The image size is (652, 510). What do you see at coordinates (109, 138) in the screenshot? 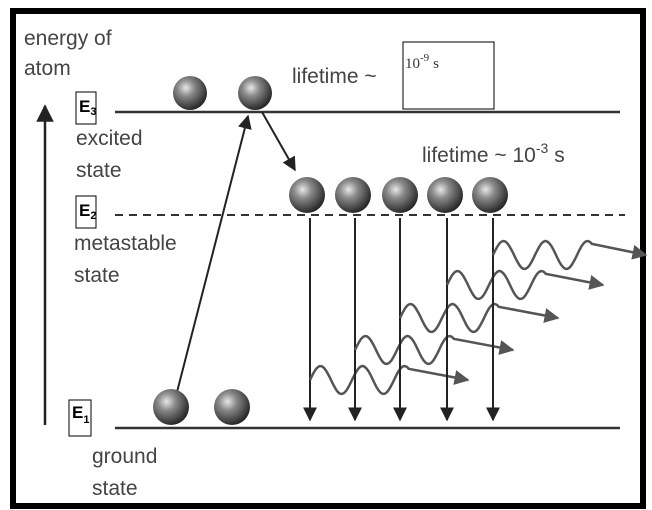
I see `level-label: excited` at bounding box center [109, 138].